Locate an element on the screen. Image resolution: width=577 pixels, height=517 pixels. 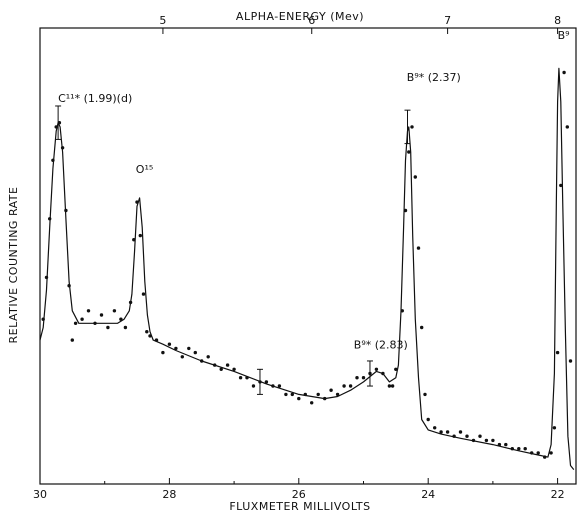
top-tick-label: 5 is located at coordinates (162, 20).